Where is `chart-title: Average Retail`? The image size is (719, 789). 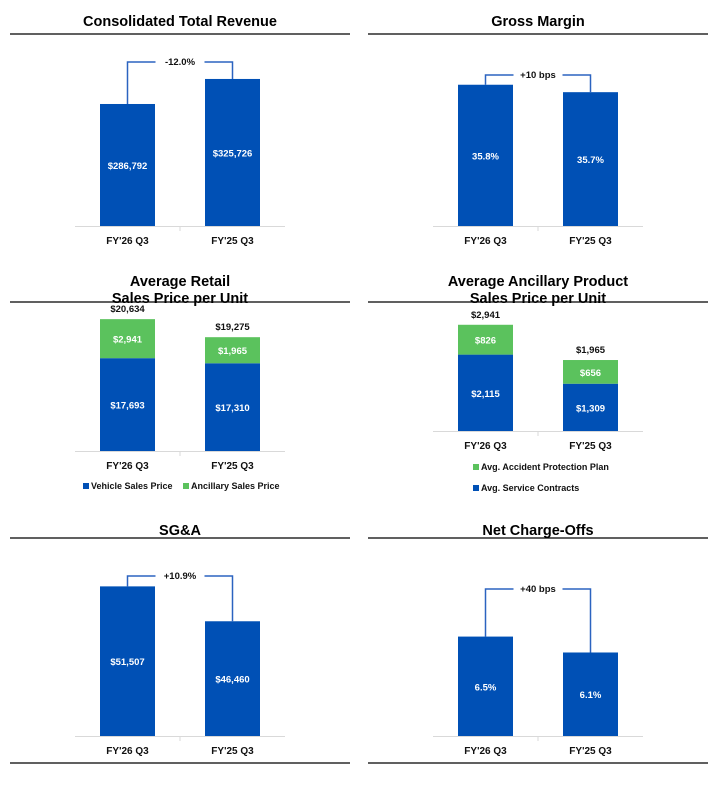 chart-title: Average Retail is located at coordinates (180, 282).